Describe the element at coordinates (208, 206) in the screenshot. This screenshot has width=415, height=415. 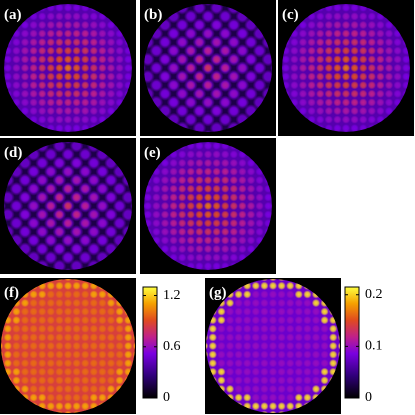
I see `panel: (e)` at that location.